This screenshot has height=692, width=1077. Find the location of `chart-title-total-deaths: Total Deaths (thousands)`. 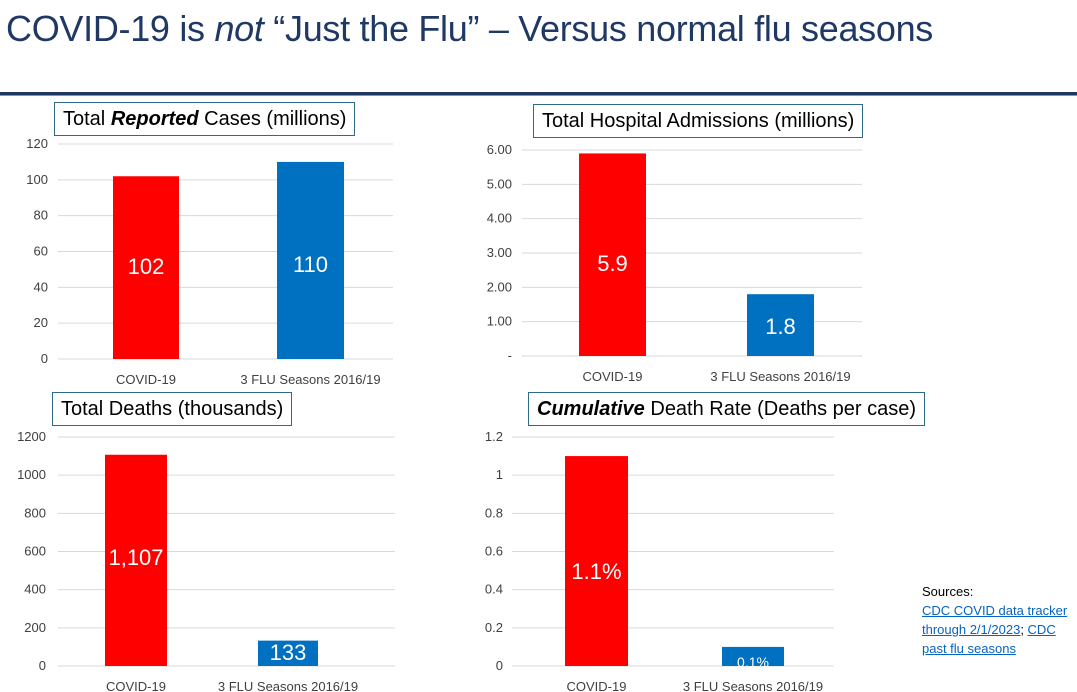

chart-title-total-deaths: Total Deaths (thousands) is located at coordinates (172, 409).